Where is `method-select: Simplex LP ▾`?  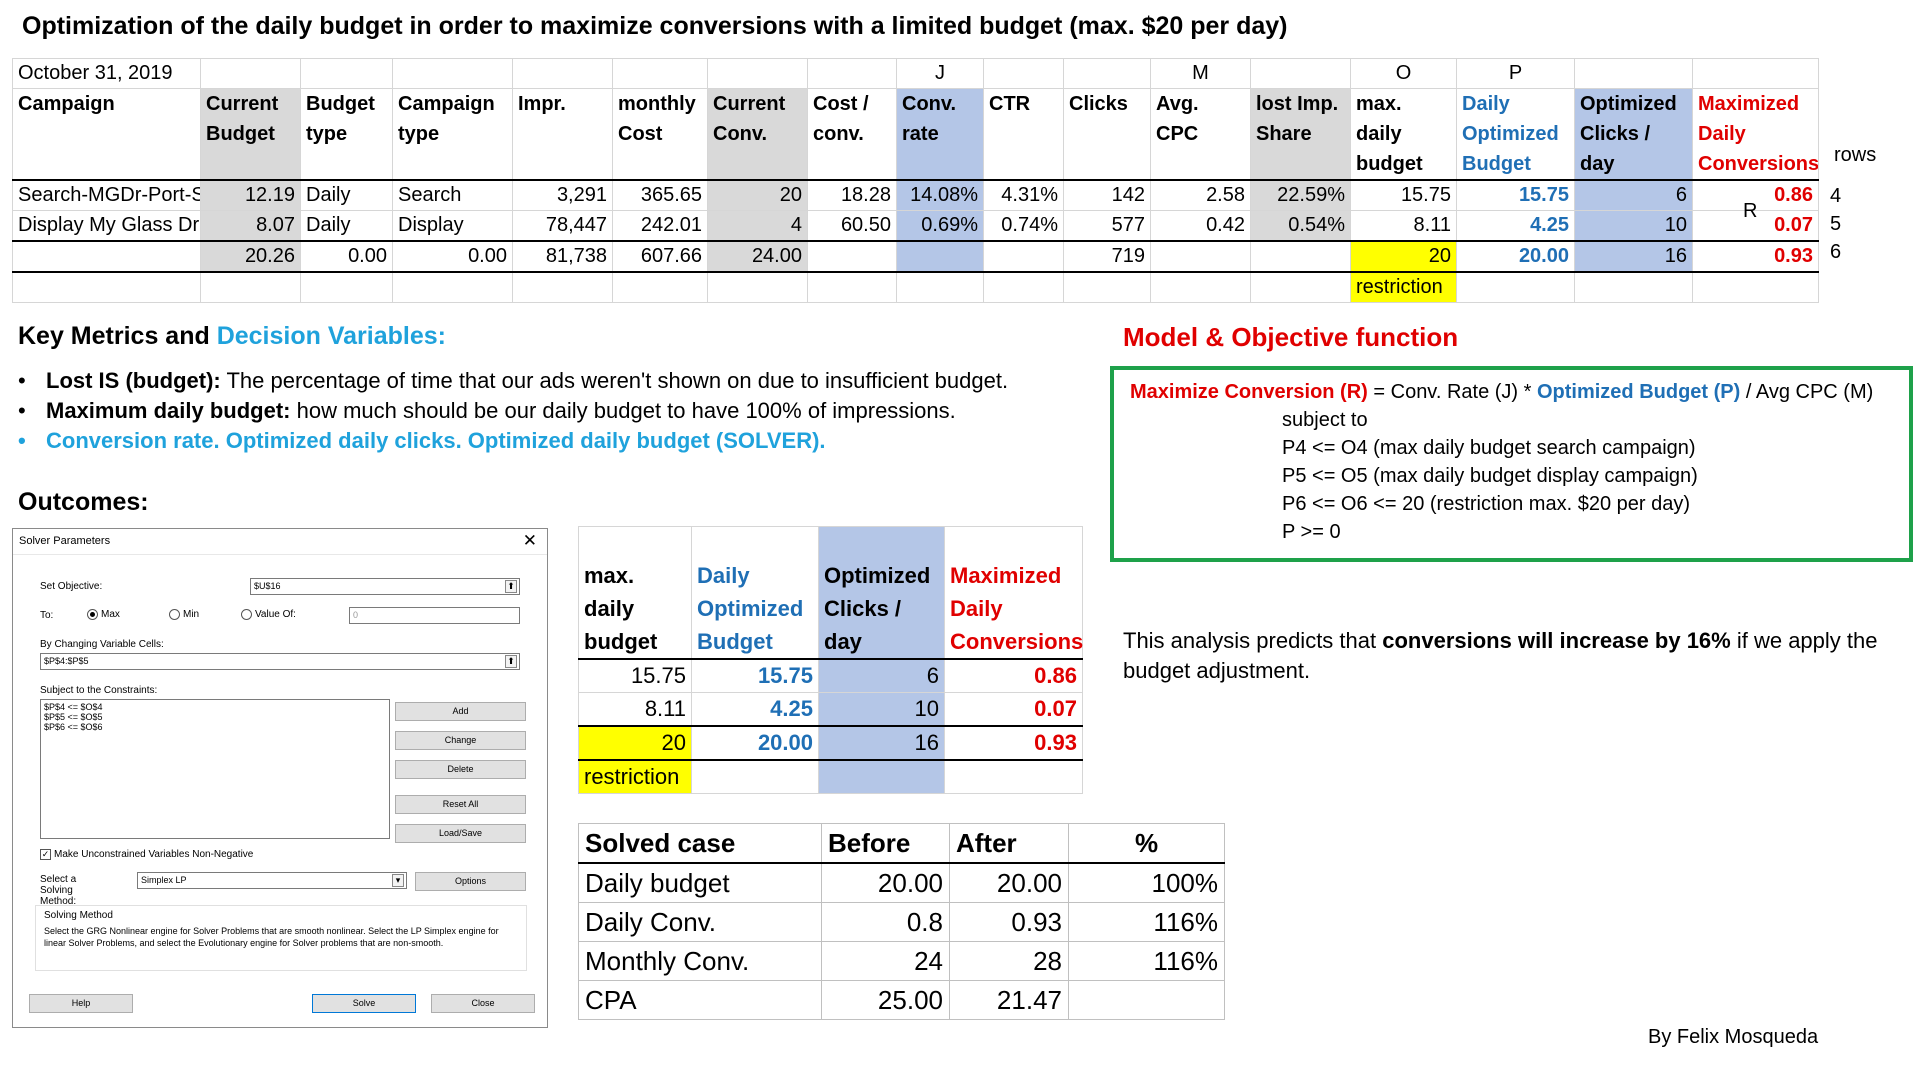
method-select: Simplex LP ▾ is located at coordinates (272, 880).